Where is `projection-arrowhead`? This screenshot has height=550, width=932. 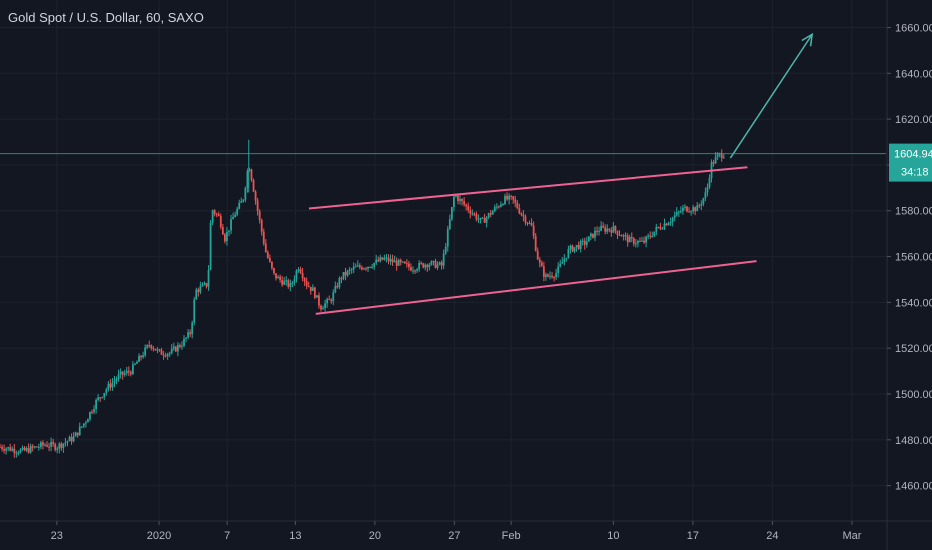
projection-arrowhead is located at coordinates (807, 39).